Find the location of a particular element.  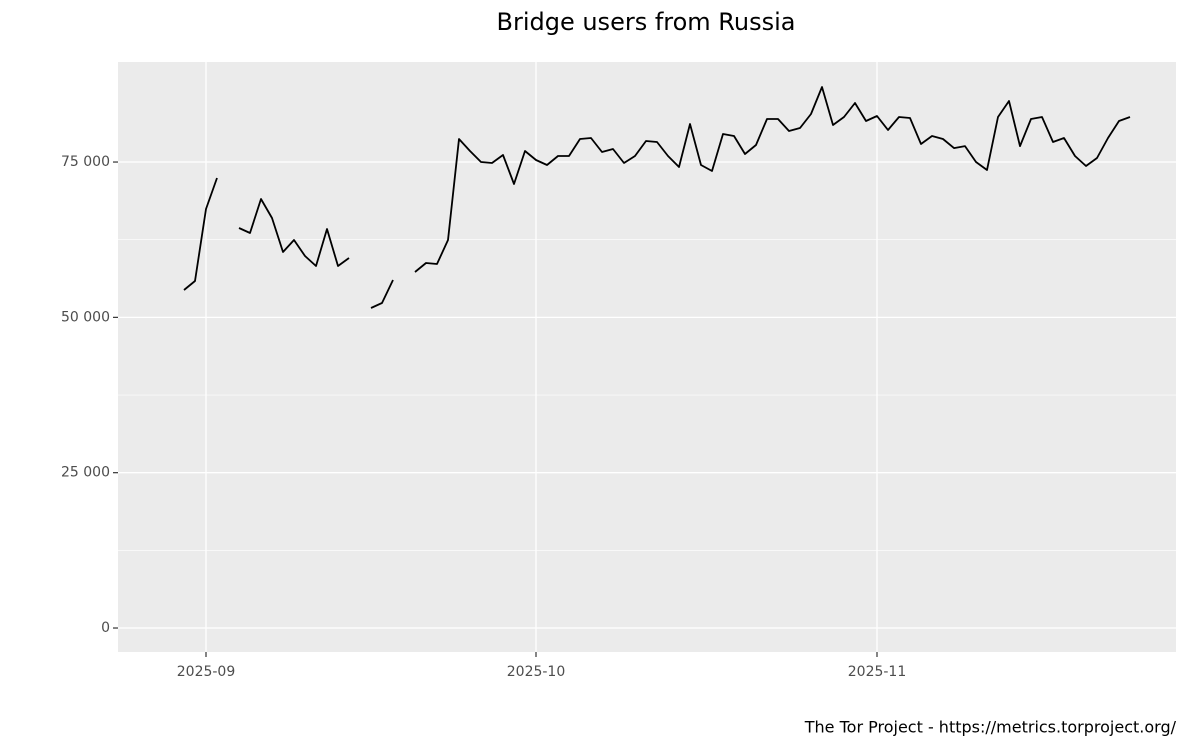

y-tick-label: 75 000 is located at coordinates (85, 162).